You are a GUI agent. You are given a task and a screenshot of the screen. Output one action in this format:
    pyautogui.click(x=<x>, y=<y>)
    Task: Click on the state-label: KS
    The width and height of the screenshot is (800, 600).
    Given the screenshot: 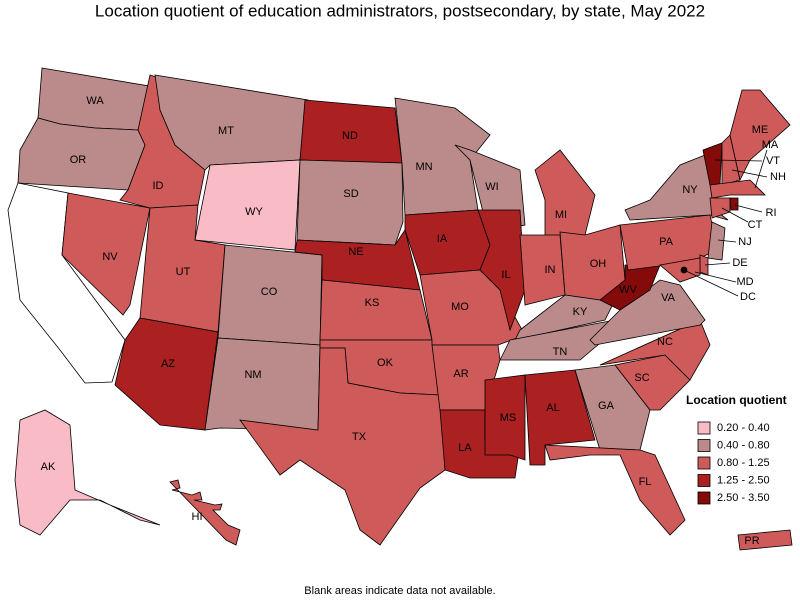 What is the action you would take?
    pyautogui.click(x=372, y=303)
    